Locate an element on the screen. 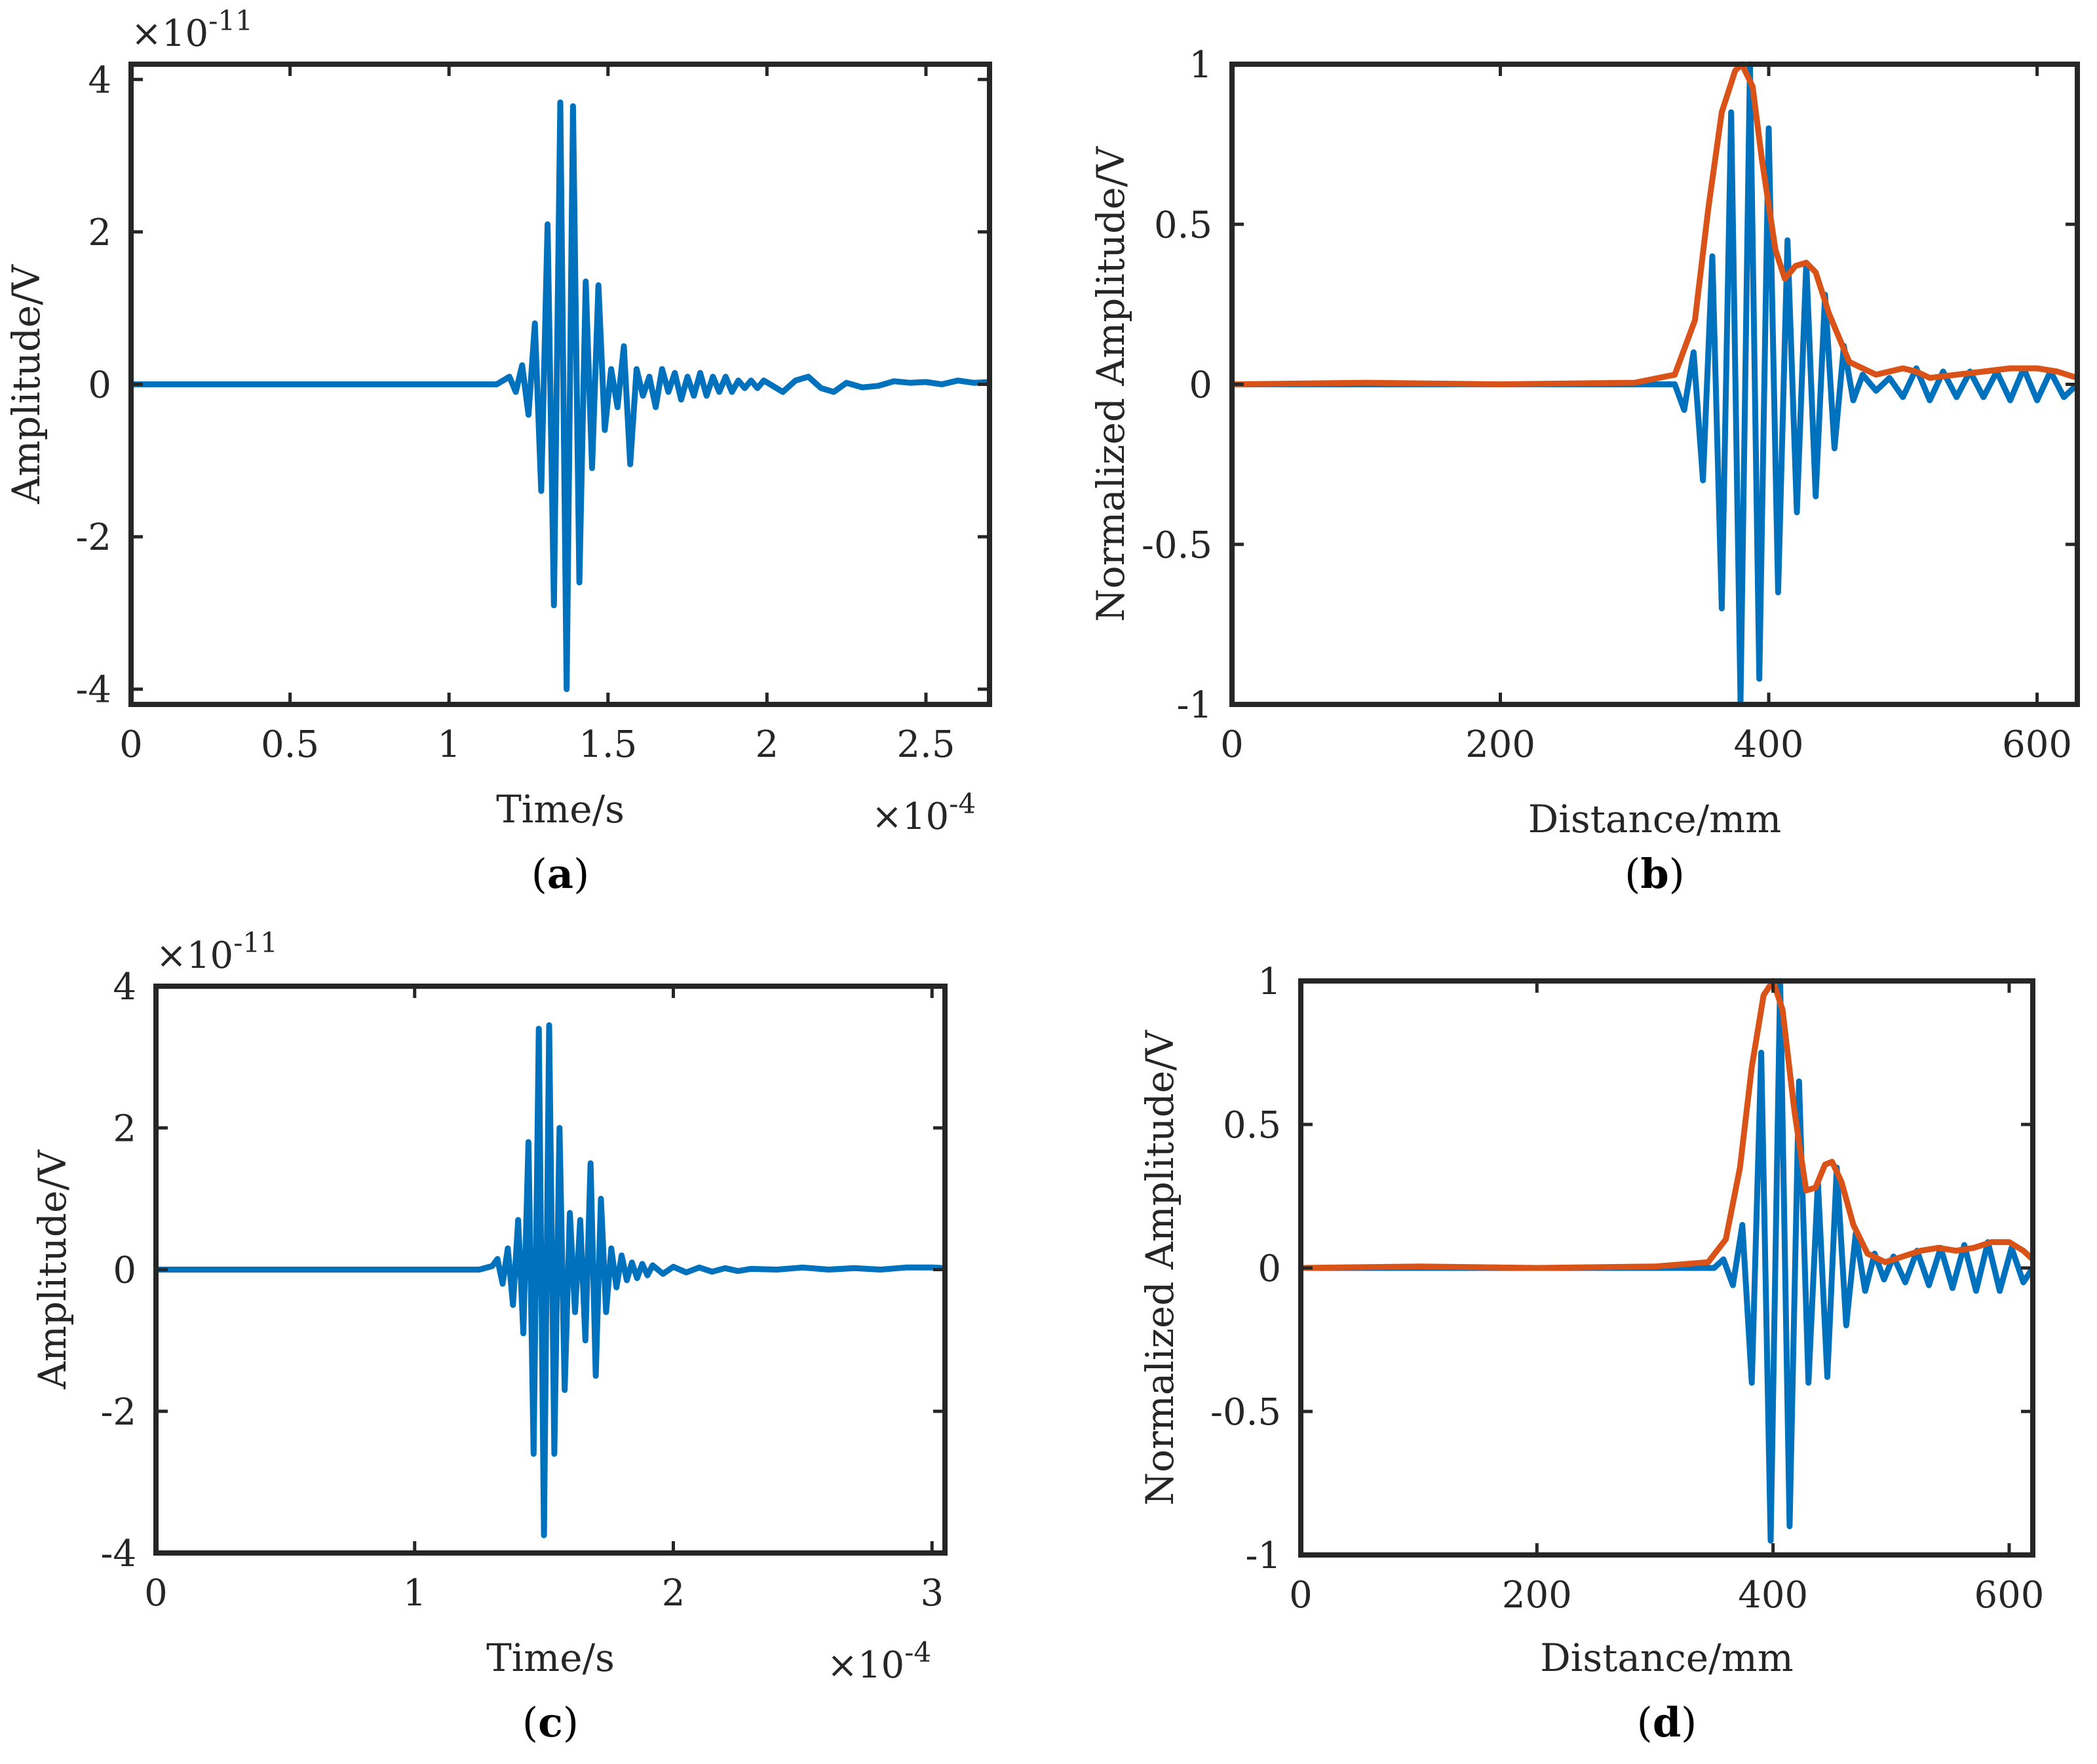 The image size is (2097, 1764). panel-label: (c) is located at coordinates (550, 1722).